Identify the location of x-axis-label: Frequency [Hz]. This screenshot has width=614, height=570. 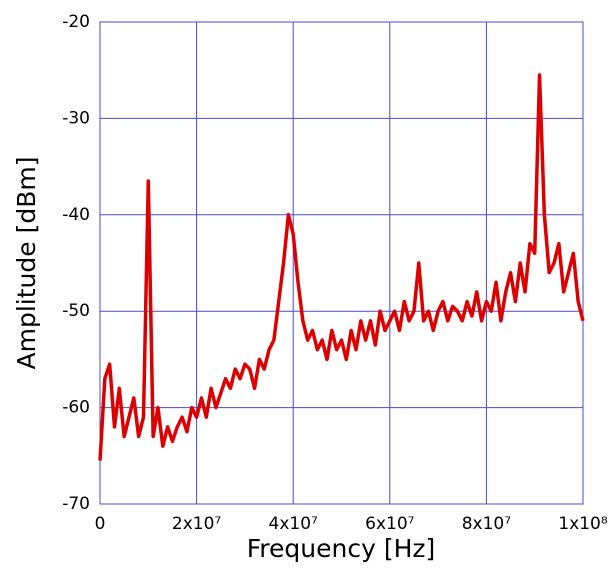
(341, 548).